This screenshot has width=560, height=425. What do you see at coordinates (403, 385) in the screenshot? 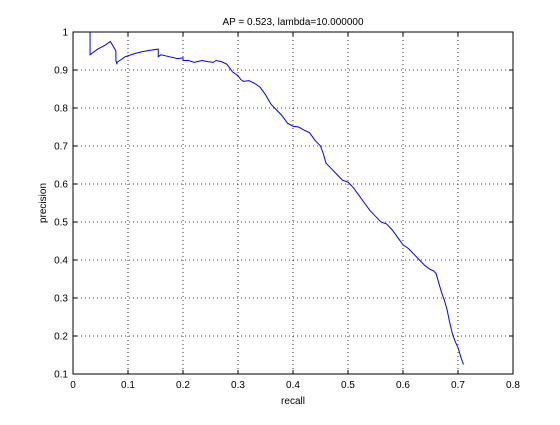
I see `x-tick-label: 0.6` at bounding box center [403, 385].